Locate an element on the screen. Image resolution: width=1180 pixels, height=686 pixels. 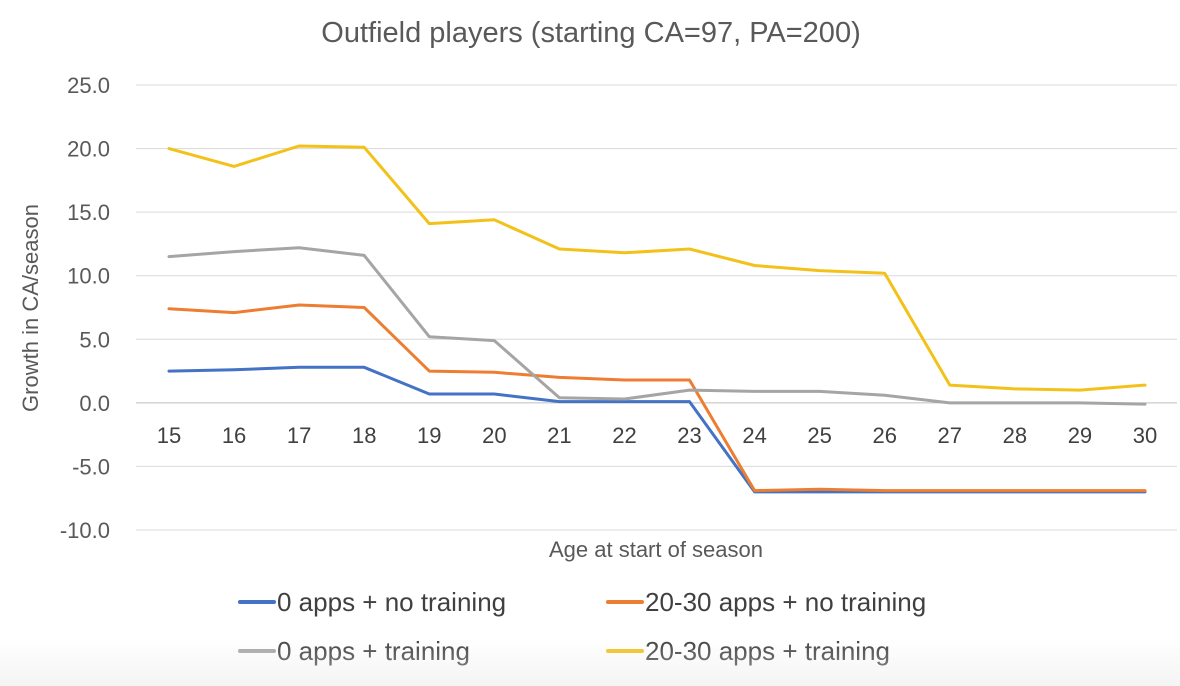
x-tick-label: 27 is located at coordinates (950, 435).